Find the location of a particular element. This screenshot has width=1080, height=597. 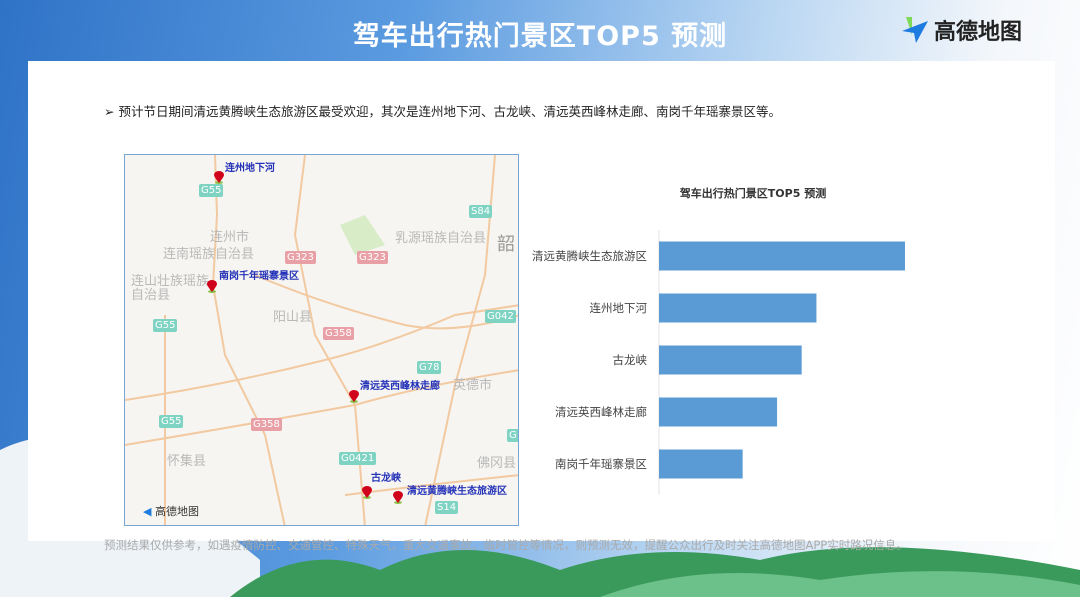

category-label: 清远英西峰林走廊 is located at coordinates (601, 412).